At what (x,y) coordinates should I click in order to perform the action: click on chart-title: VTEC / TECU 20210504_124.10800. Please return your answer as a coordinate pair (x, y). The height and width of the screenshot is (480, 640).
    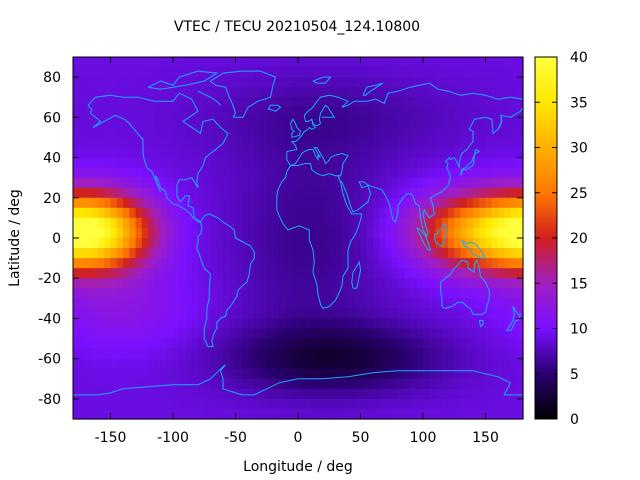
    Looking at the image, I should click on (297, 27).